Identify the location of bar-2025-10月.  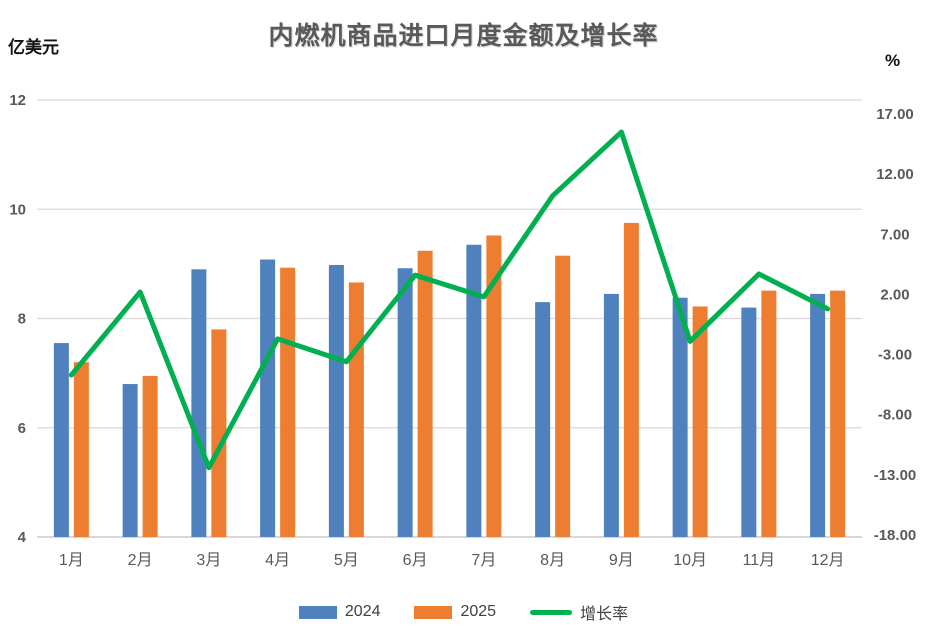
(700, 421).